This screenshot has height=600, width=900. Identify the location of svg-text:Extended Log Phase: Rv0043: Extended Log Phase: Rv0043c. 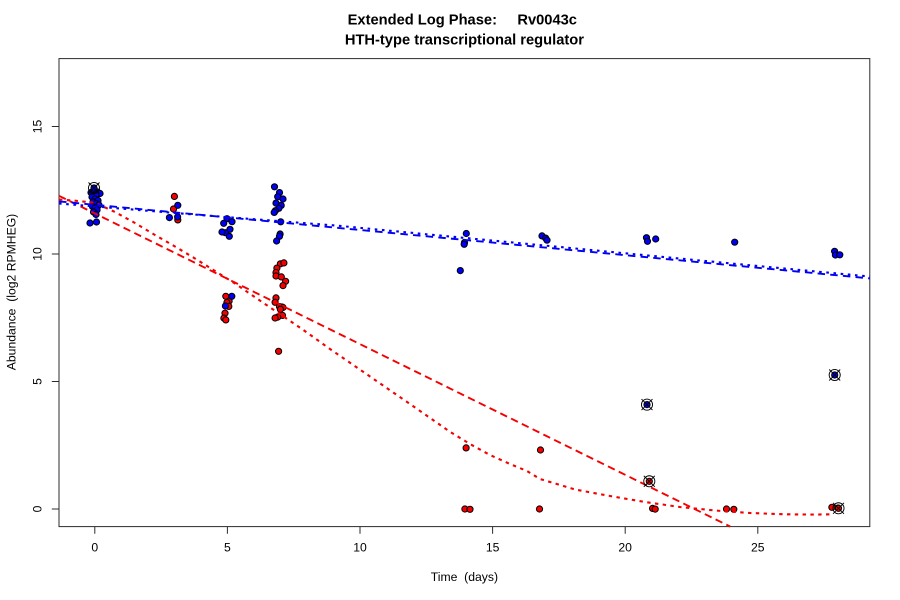
(462, 21).